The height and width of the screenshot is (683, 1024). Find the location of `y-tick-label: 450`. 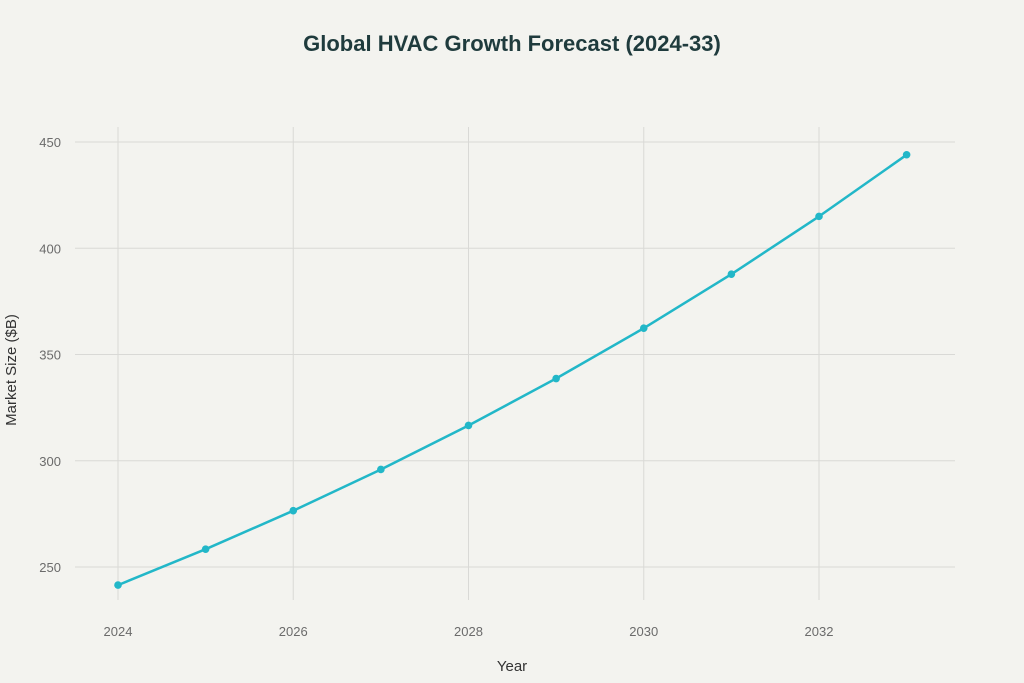

y-tick-label: 450 is located at coordinates (50, 142).